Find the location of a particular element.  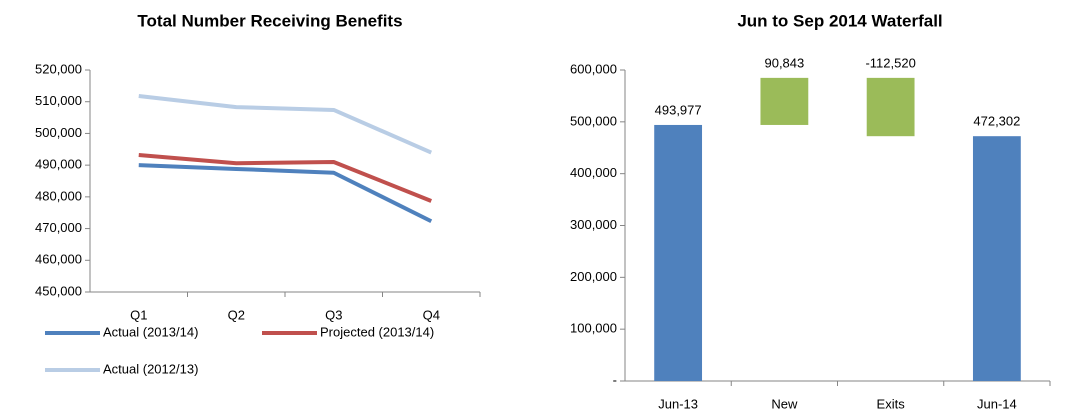

y-tick-label: 450,000 is located at coordinates (58, 290).